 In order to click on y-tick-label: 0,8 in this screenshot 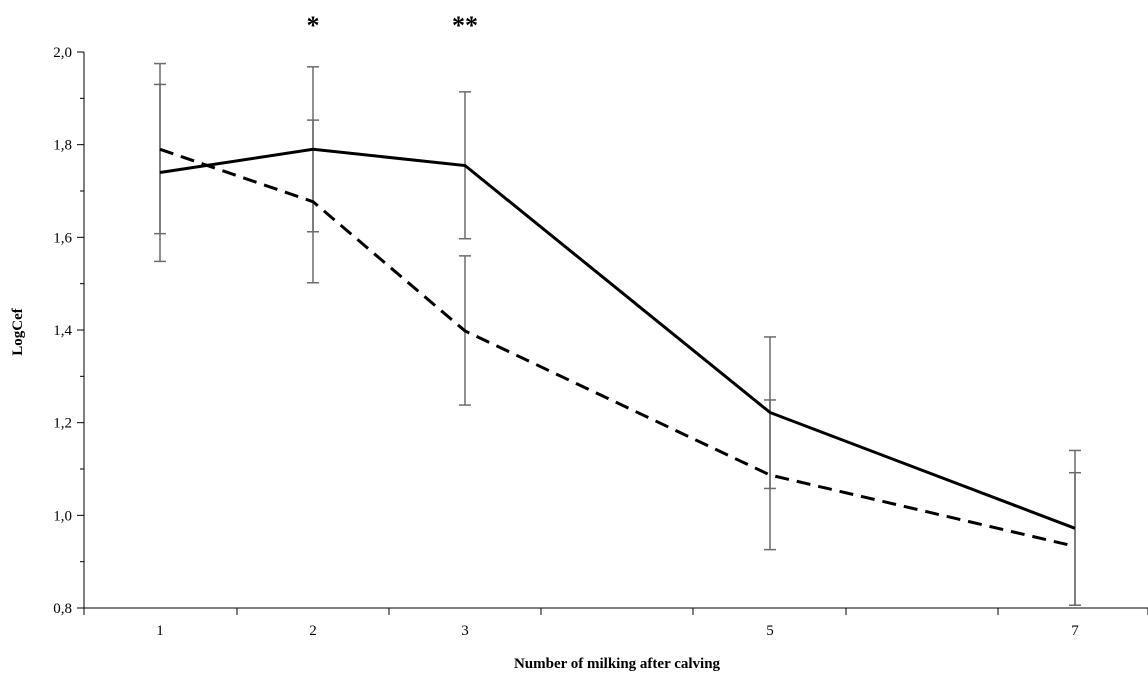, I will do `click(62, 609)`.